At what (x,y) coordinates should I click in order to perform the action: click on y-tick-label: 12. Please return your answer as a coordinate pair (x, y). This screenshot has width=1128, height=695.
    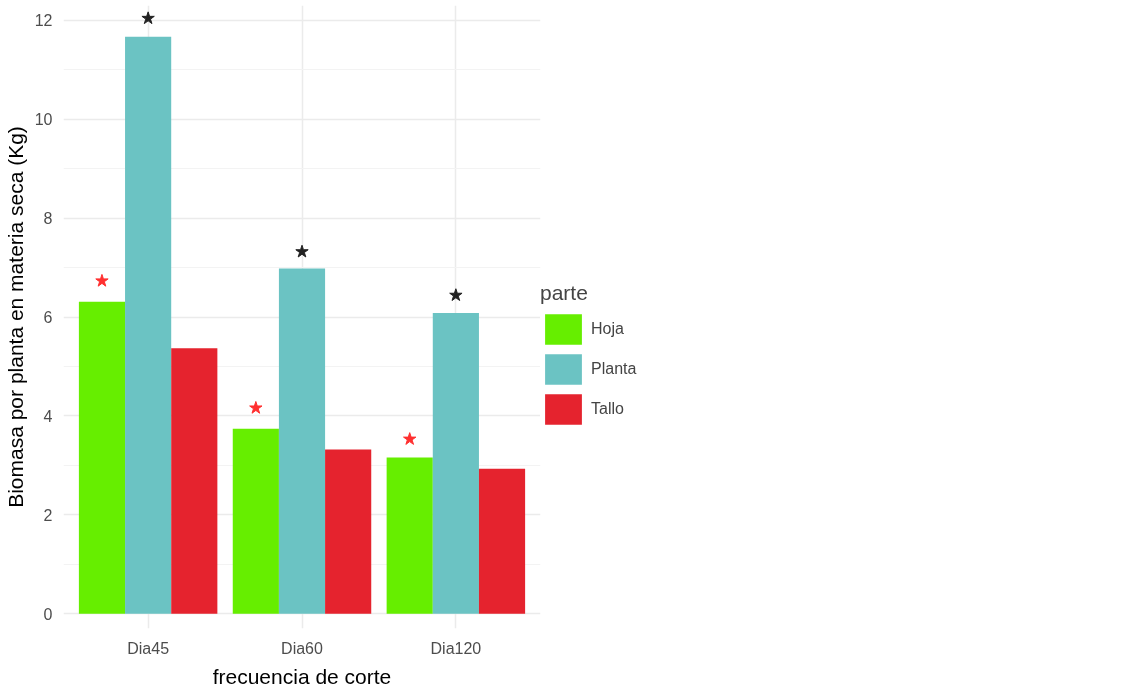
    Looking at the image, I should click on (43, 21).